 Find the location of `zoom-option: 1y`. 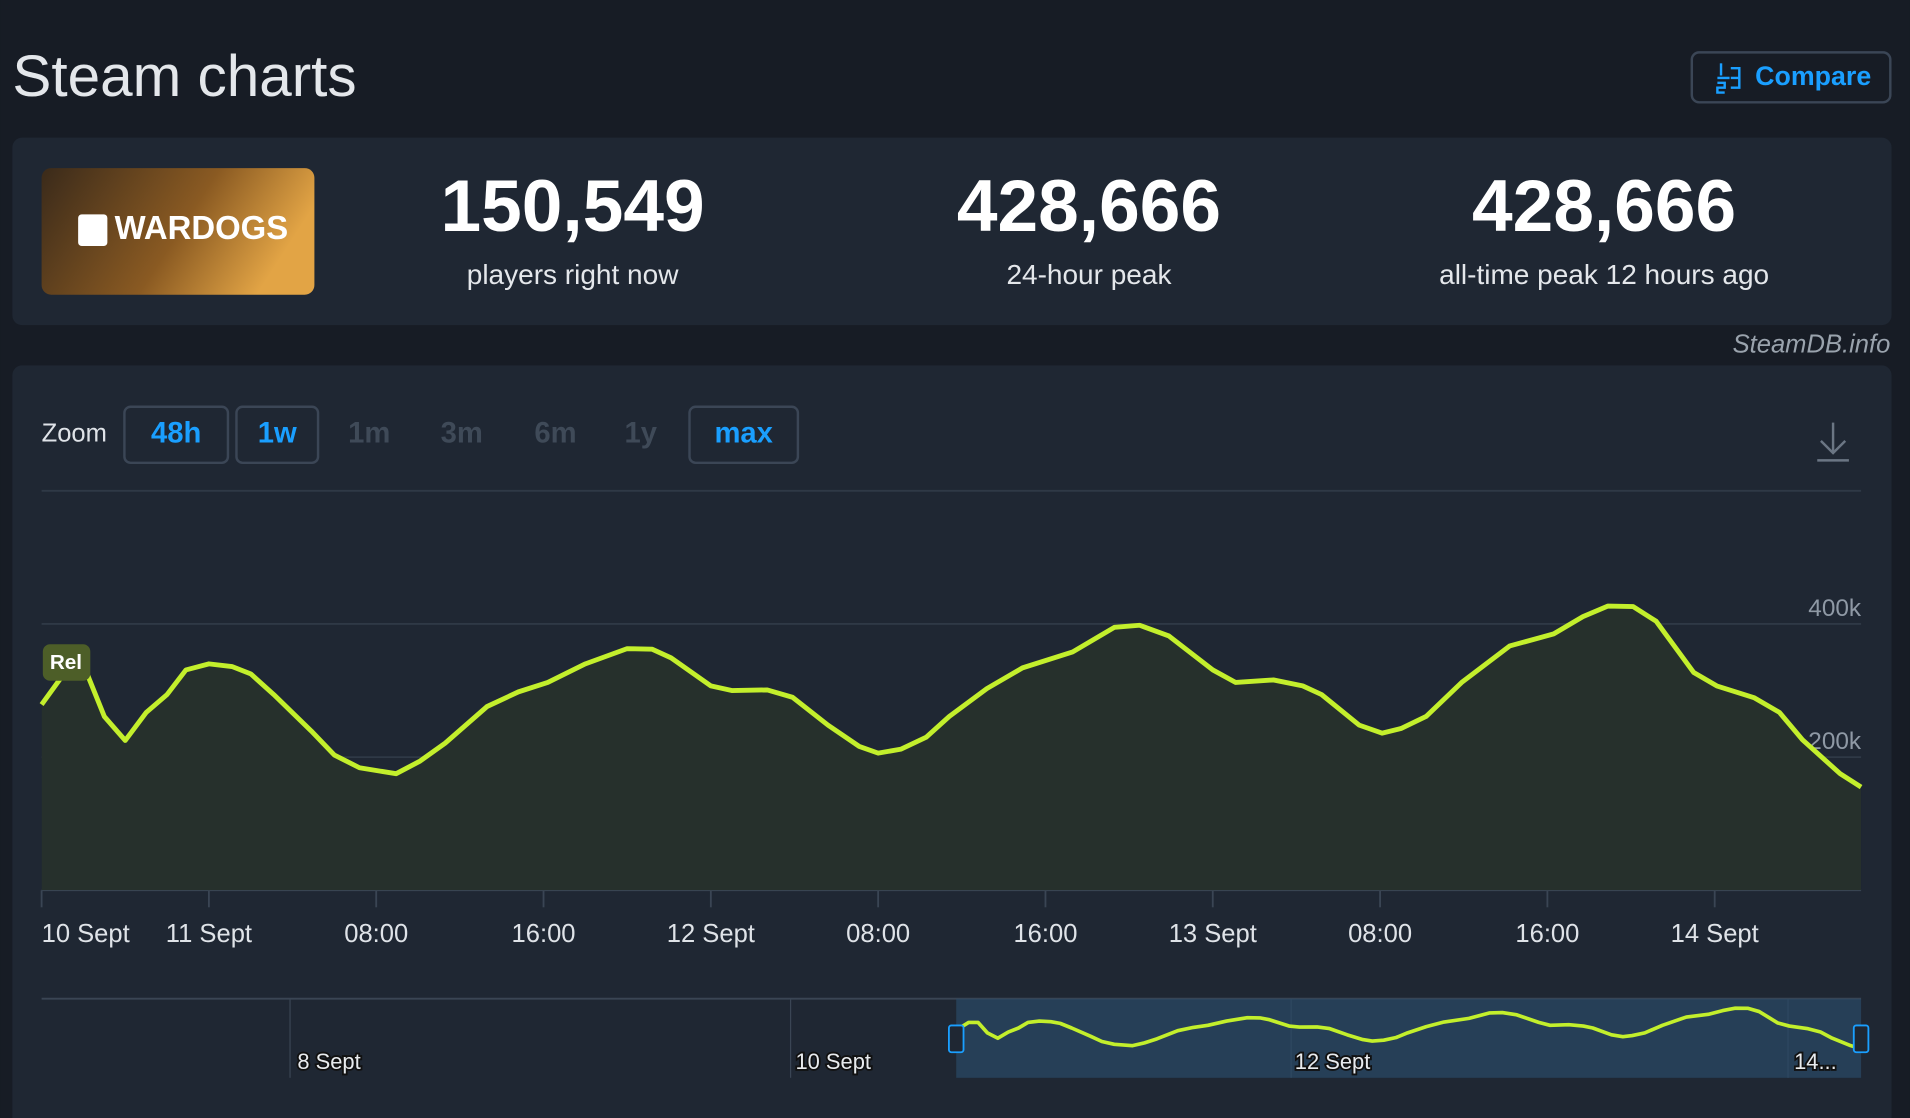

zoom-option: 1y is located at coordinates (641, 433).